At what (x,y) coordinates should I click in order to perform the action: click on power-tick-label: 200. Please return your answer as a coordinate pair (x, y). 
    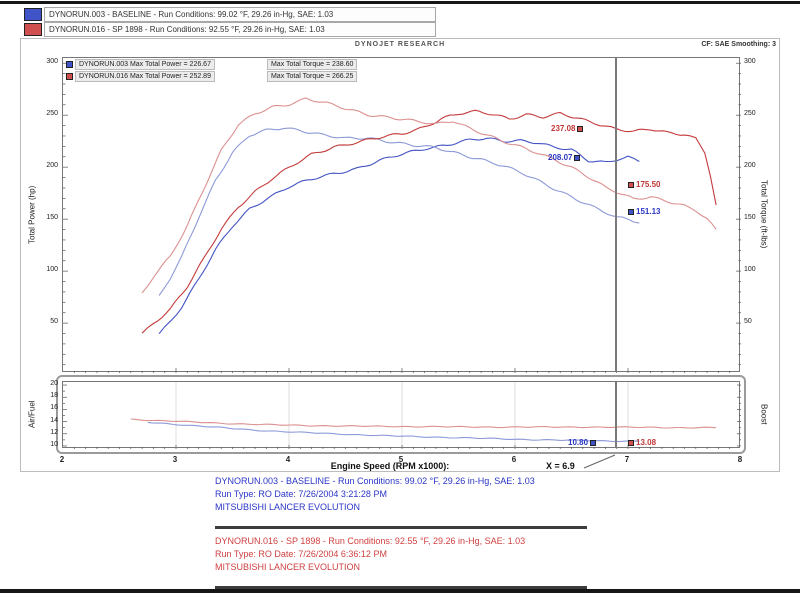
    Looking at the image, I should click on (52, 166).